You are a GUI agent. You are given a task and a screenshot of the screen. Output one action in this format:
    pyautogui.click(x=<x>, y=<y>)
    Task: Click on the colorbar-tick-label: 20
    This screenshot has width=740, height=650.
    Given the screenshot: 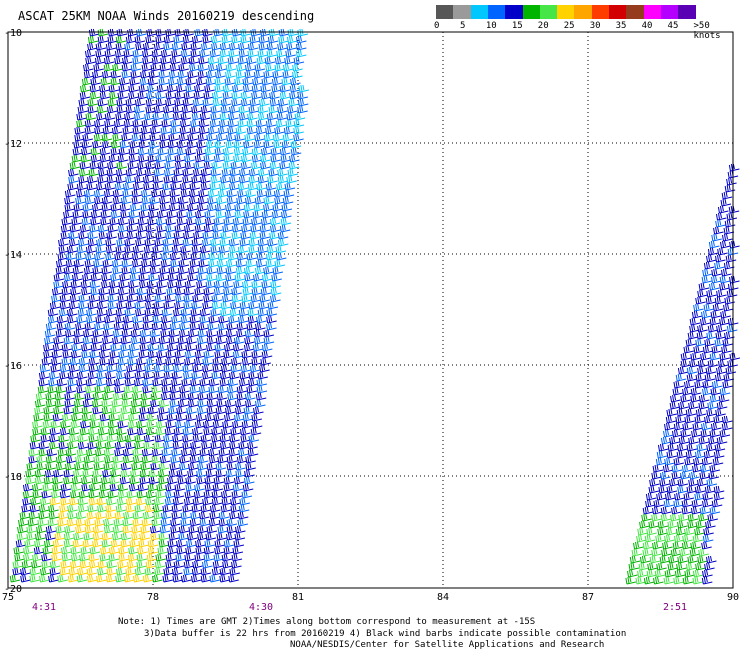 What is the action you would take?
    pyautogui.click(x=543, y=26)
    